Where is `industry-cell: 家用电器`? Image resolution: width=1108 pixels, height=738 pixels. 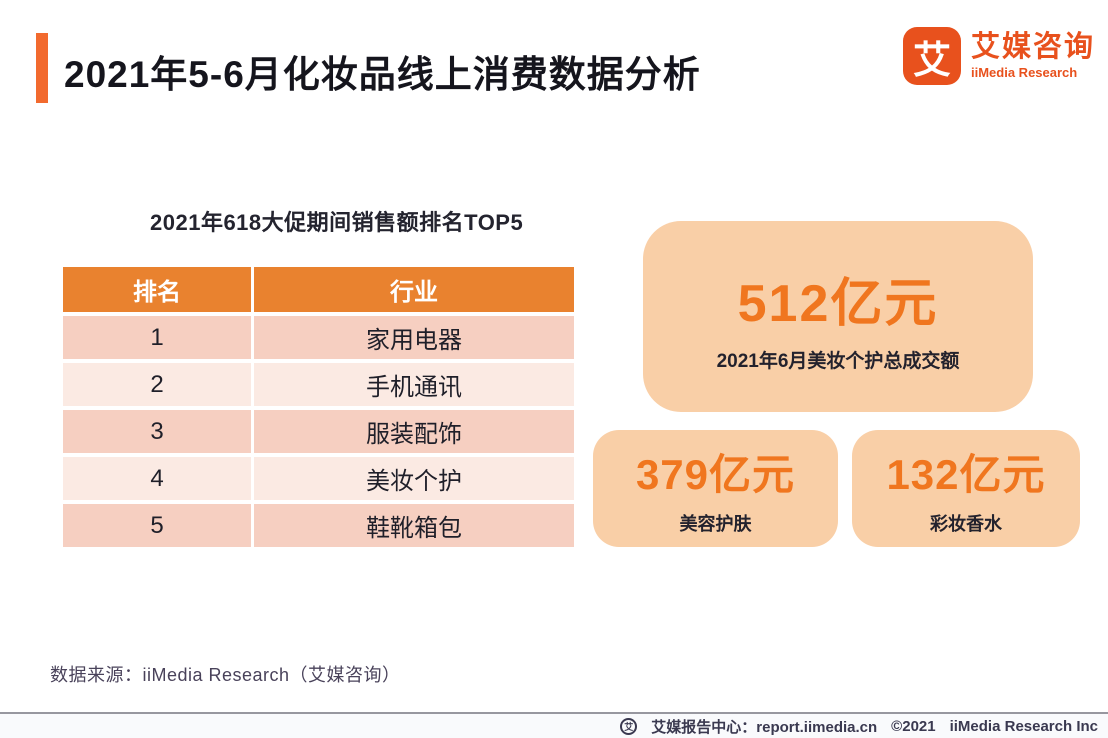 industry-cell: 家用电器 is located at coordinates (414, 337).